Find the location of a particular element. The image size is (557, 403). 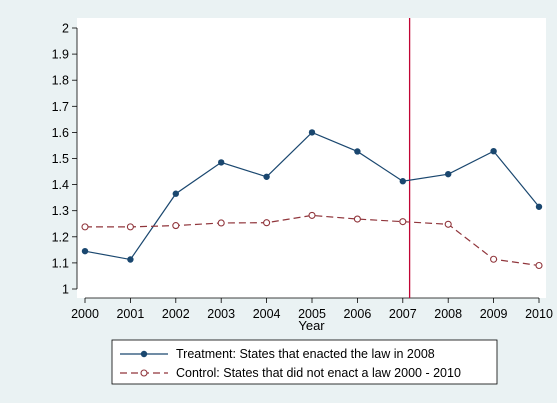

y-tick-label: 1.7 is located at coordinates (60, 107).